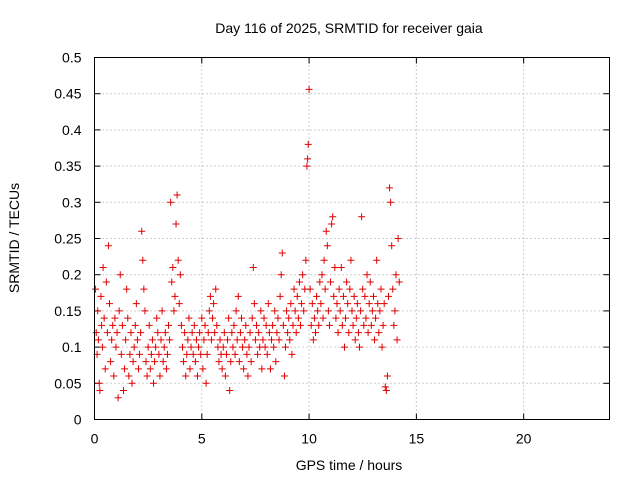 Image resolution: width=640 pixels, height=480 pixels. Describe the element at coordinates (349, 465) in the screenshot. I see `x-axis-label: GPS time / hours` at that location.